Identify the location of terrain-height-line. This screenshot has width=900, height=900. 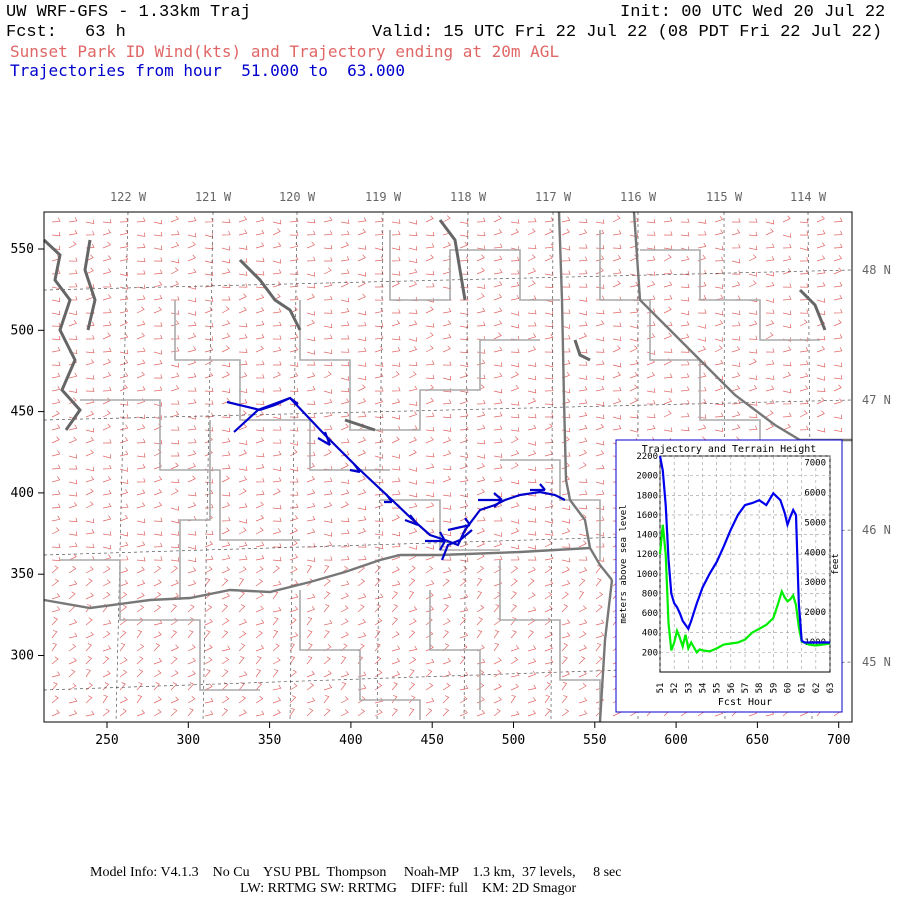
(744, 589).